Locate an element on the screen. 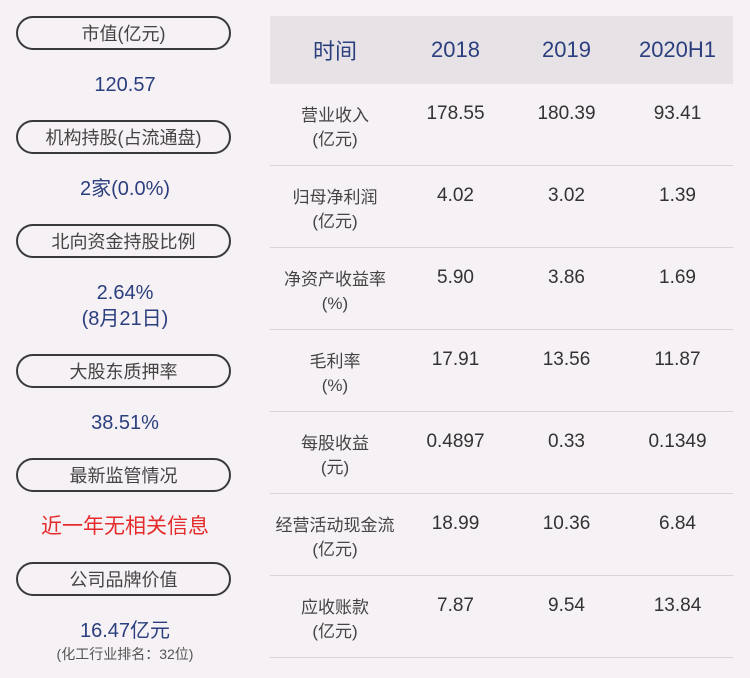  regulatory-status-label: 最新监管情况 is located at coordinates (123, 475).